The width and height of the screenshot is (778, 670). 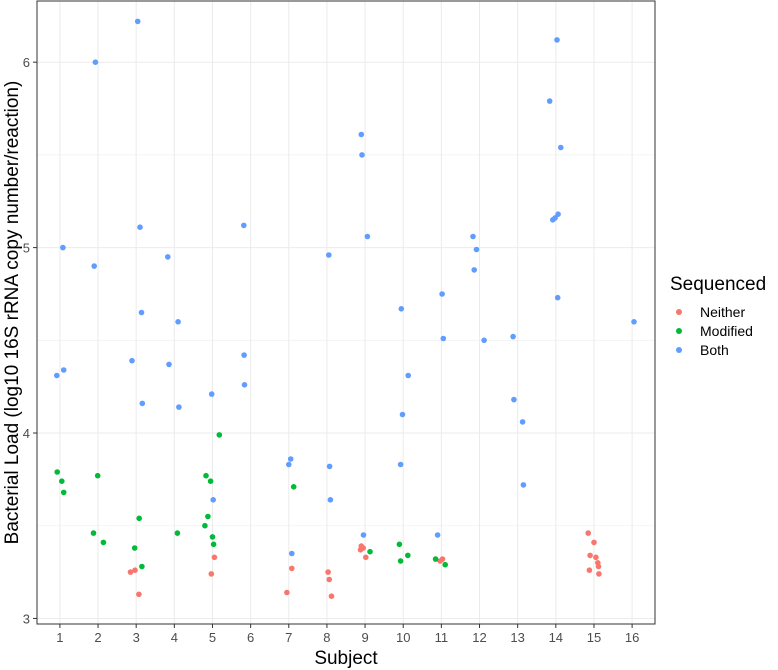 What do you see at coordinates (403, 637) in the screenshot?
I see `x-tick-label: 10` at bounding box center [403, 637].